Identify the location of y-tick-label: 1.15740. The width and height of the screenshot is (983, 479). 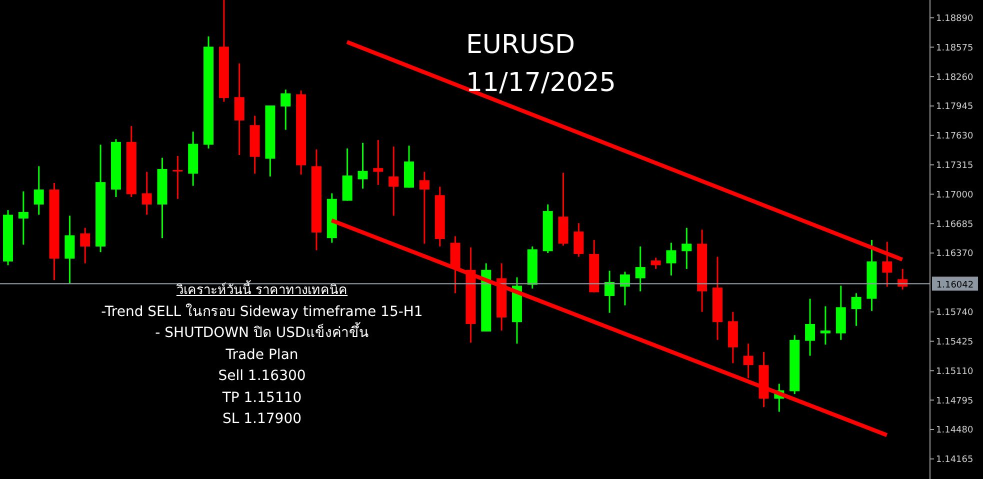
(955, 313).